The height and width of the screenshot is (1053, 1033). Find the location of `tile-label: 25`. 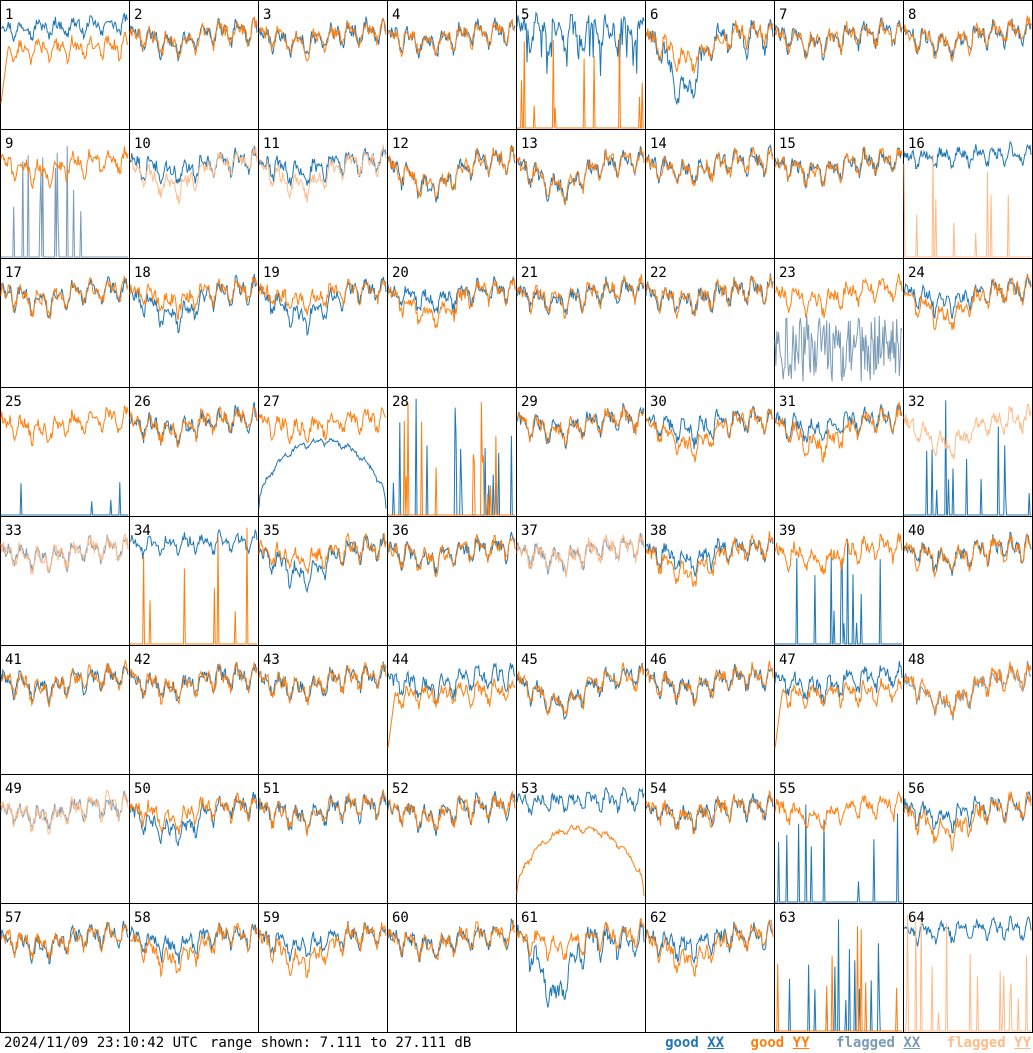

tile-label: 25 is located at coordinates (13, 402).